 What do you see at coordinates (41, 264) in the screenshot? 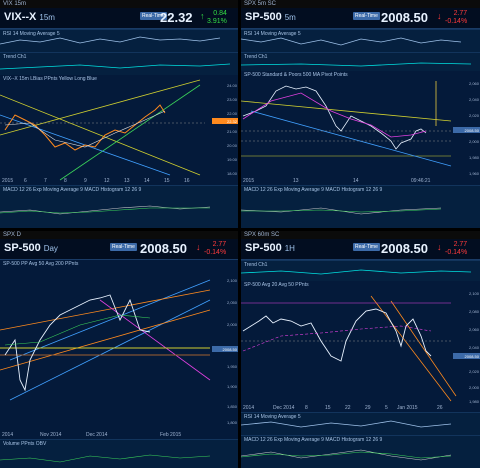
I see `chart-legend: SP-500 PP Avg 50 Avg 200 PPnts` at bounding box center [41, 264].